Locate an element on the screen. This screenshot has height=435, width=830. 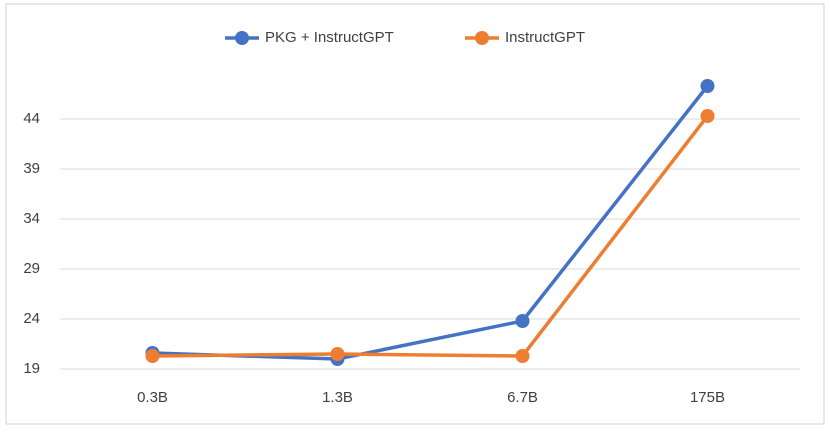
x-tick-label: 175B is located at coordinates (707, 397).